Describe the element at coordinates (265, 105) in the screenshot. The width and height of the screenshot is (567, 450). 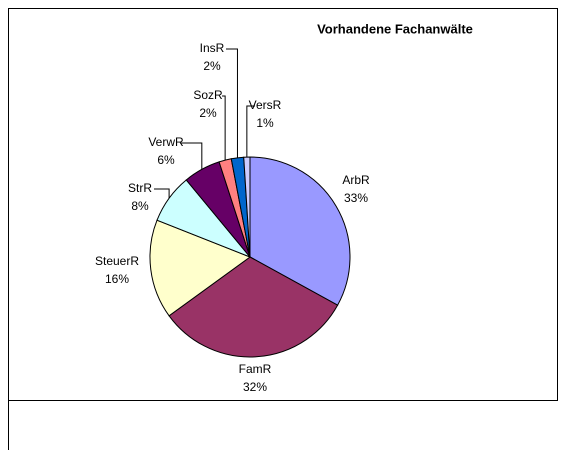
I see `slice-label: VersR` at that location.